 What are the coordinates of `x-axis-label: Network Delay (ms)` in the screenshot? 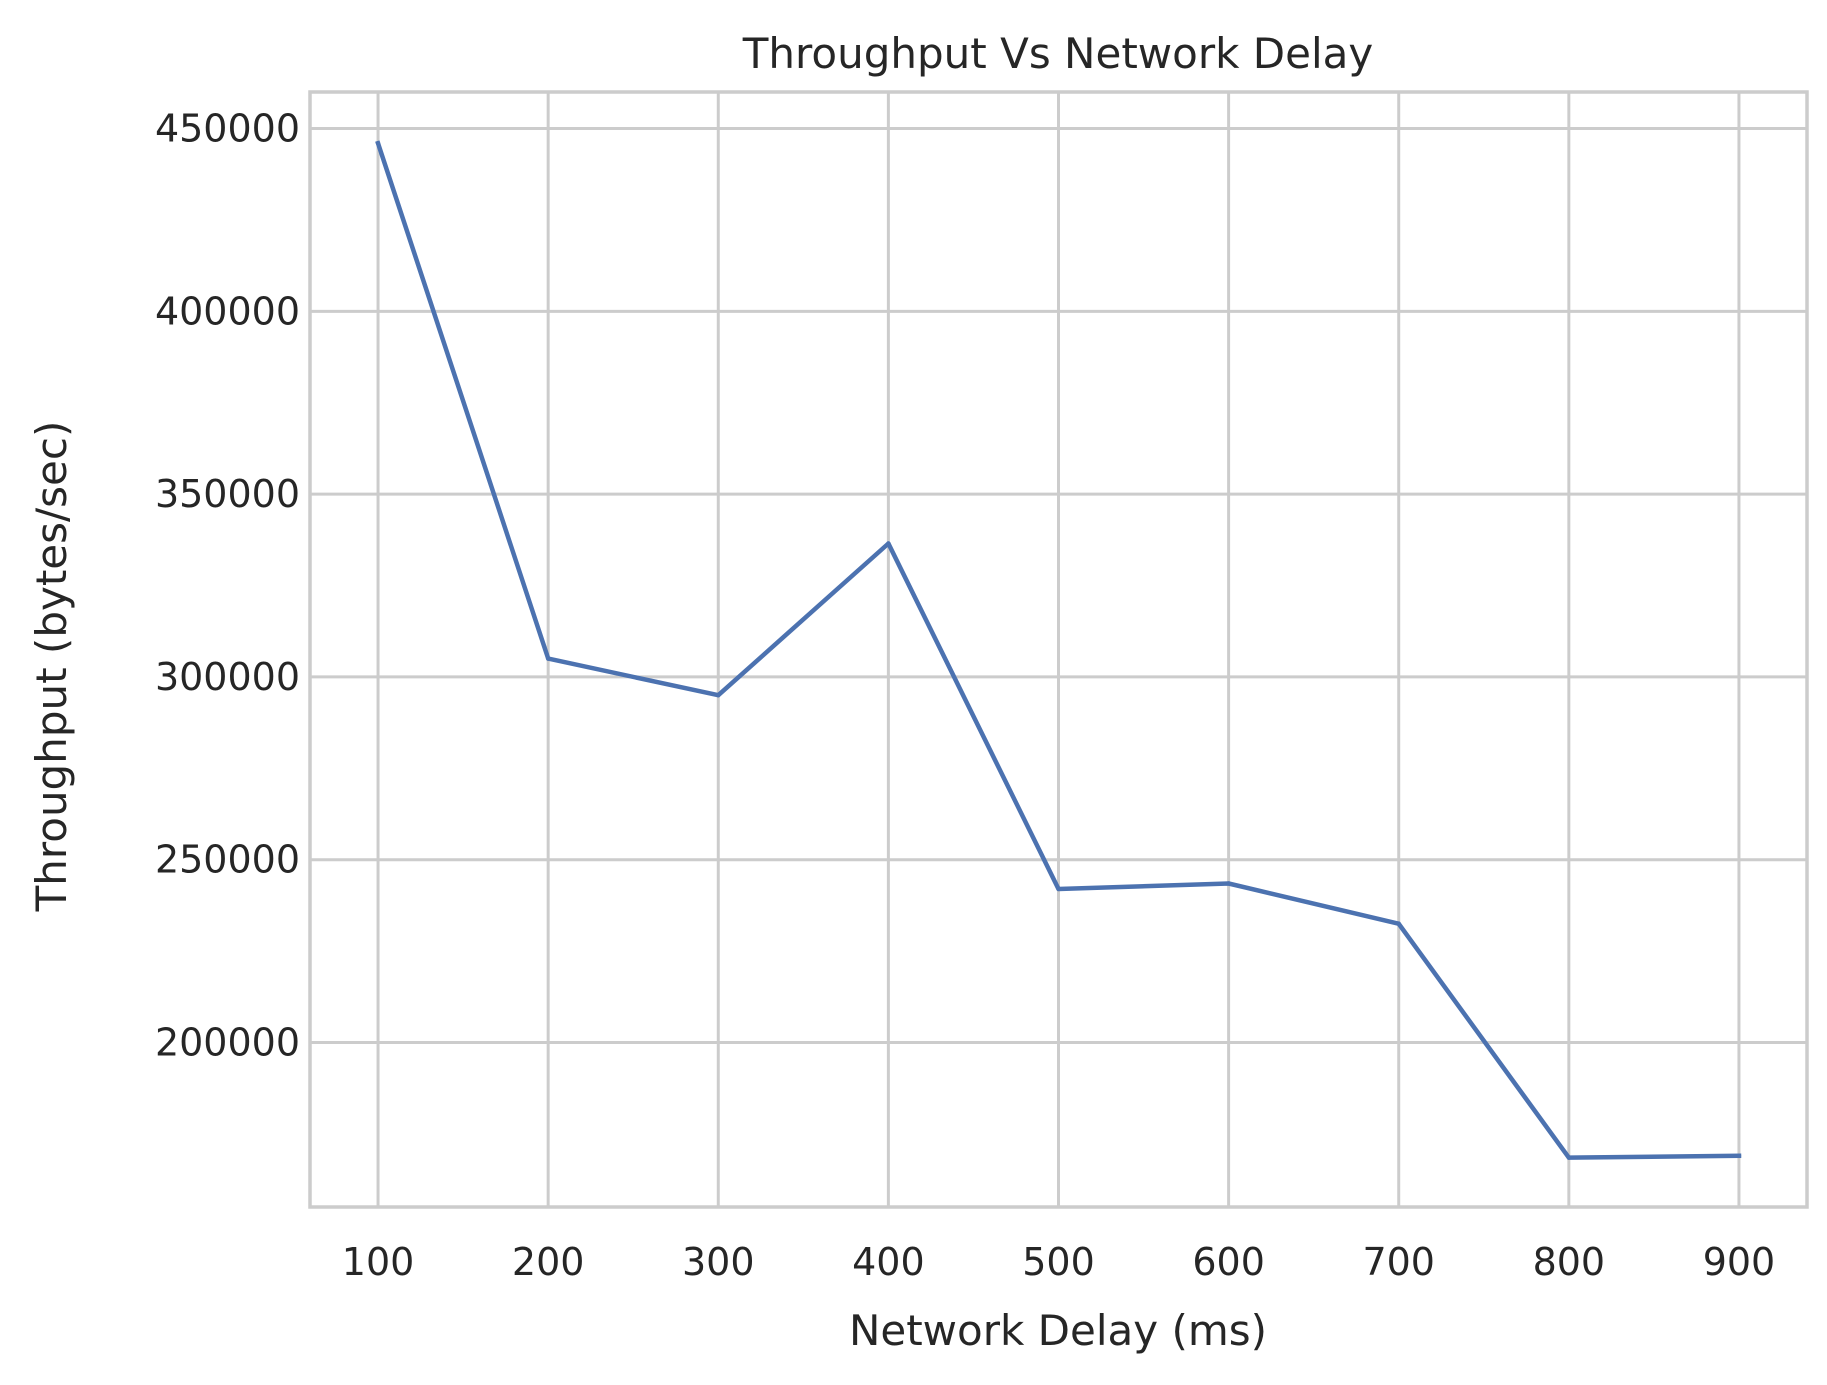 It's located at (1058, 1330).